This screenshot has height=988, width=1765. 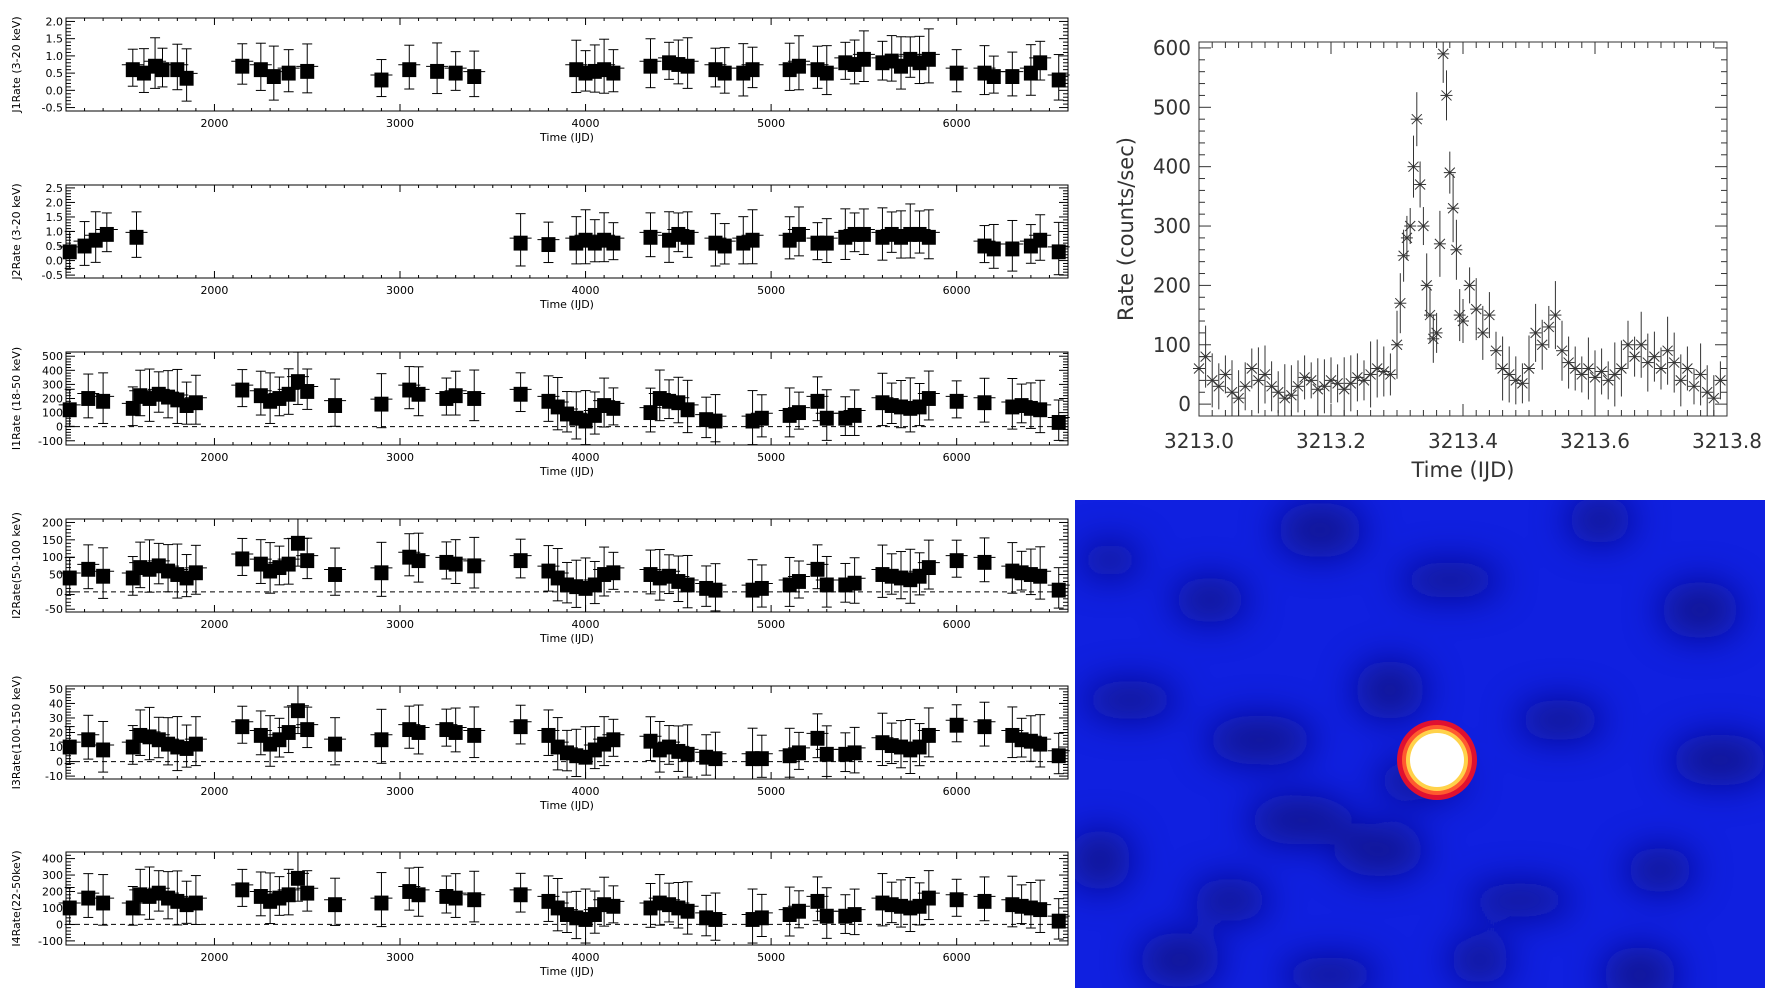 What do you see at coordinates (1172, 226) in the screenshot?
I see `y-tick-label: 300` at bounding box center [1172, 226].